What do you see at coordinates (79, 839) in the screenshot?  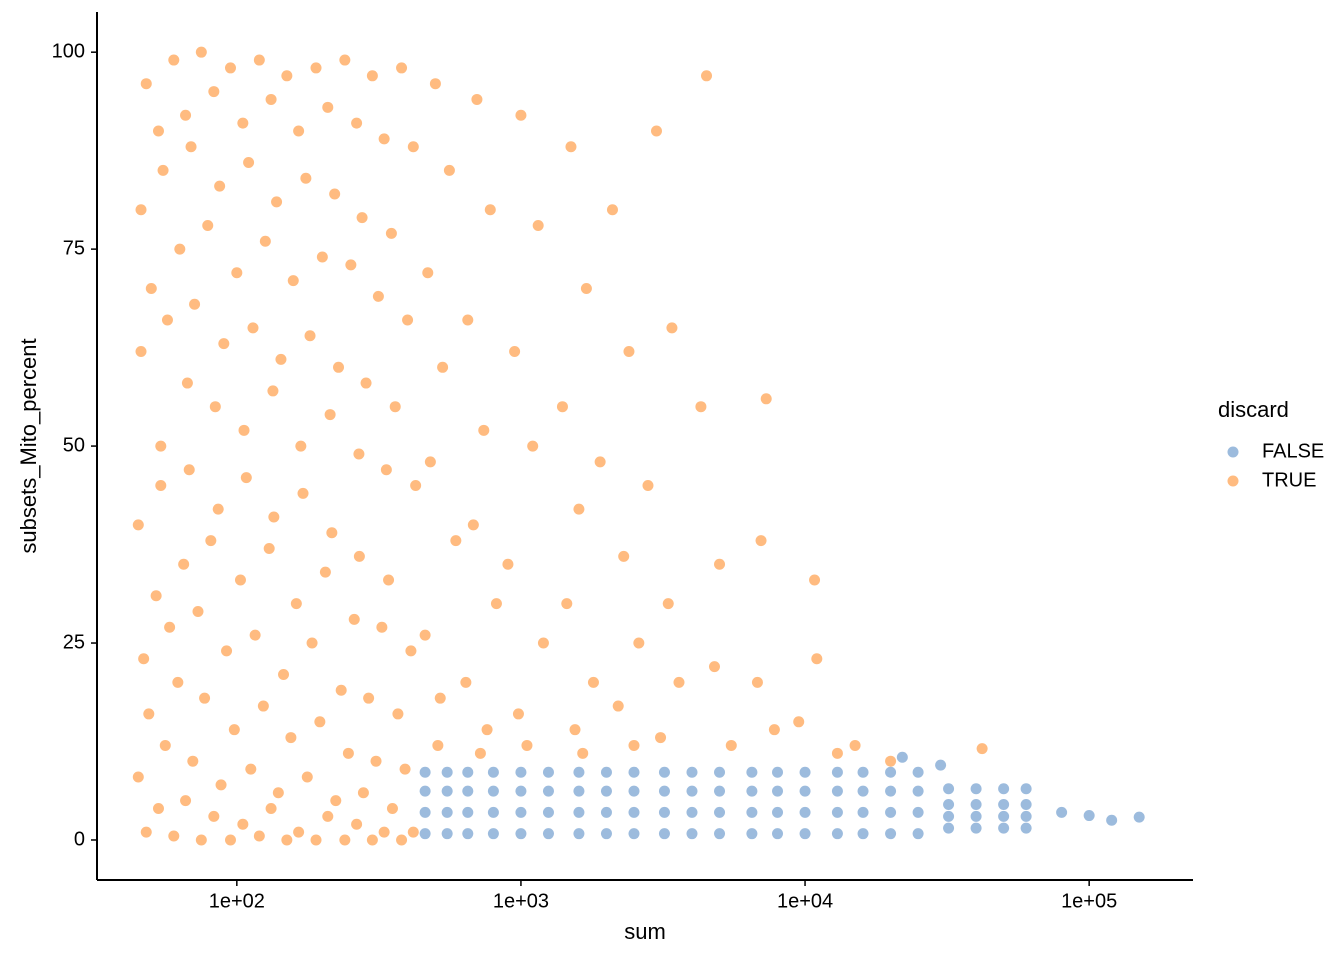 I see `y-tick-label: 0` at bounding box center [79, 839].